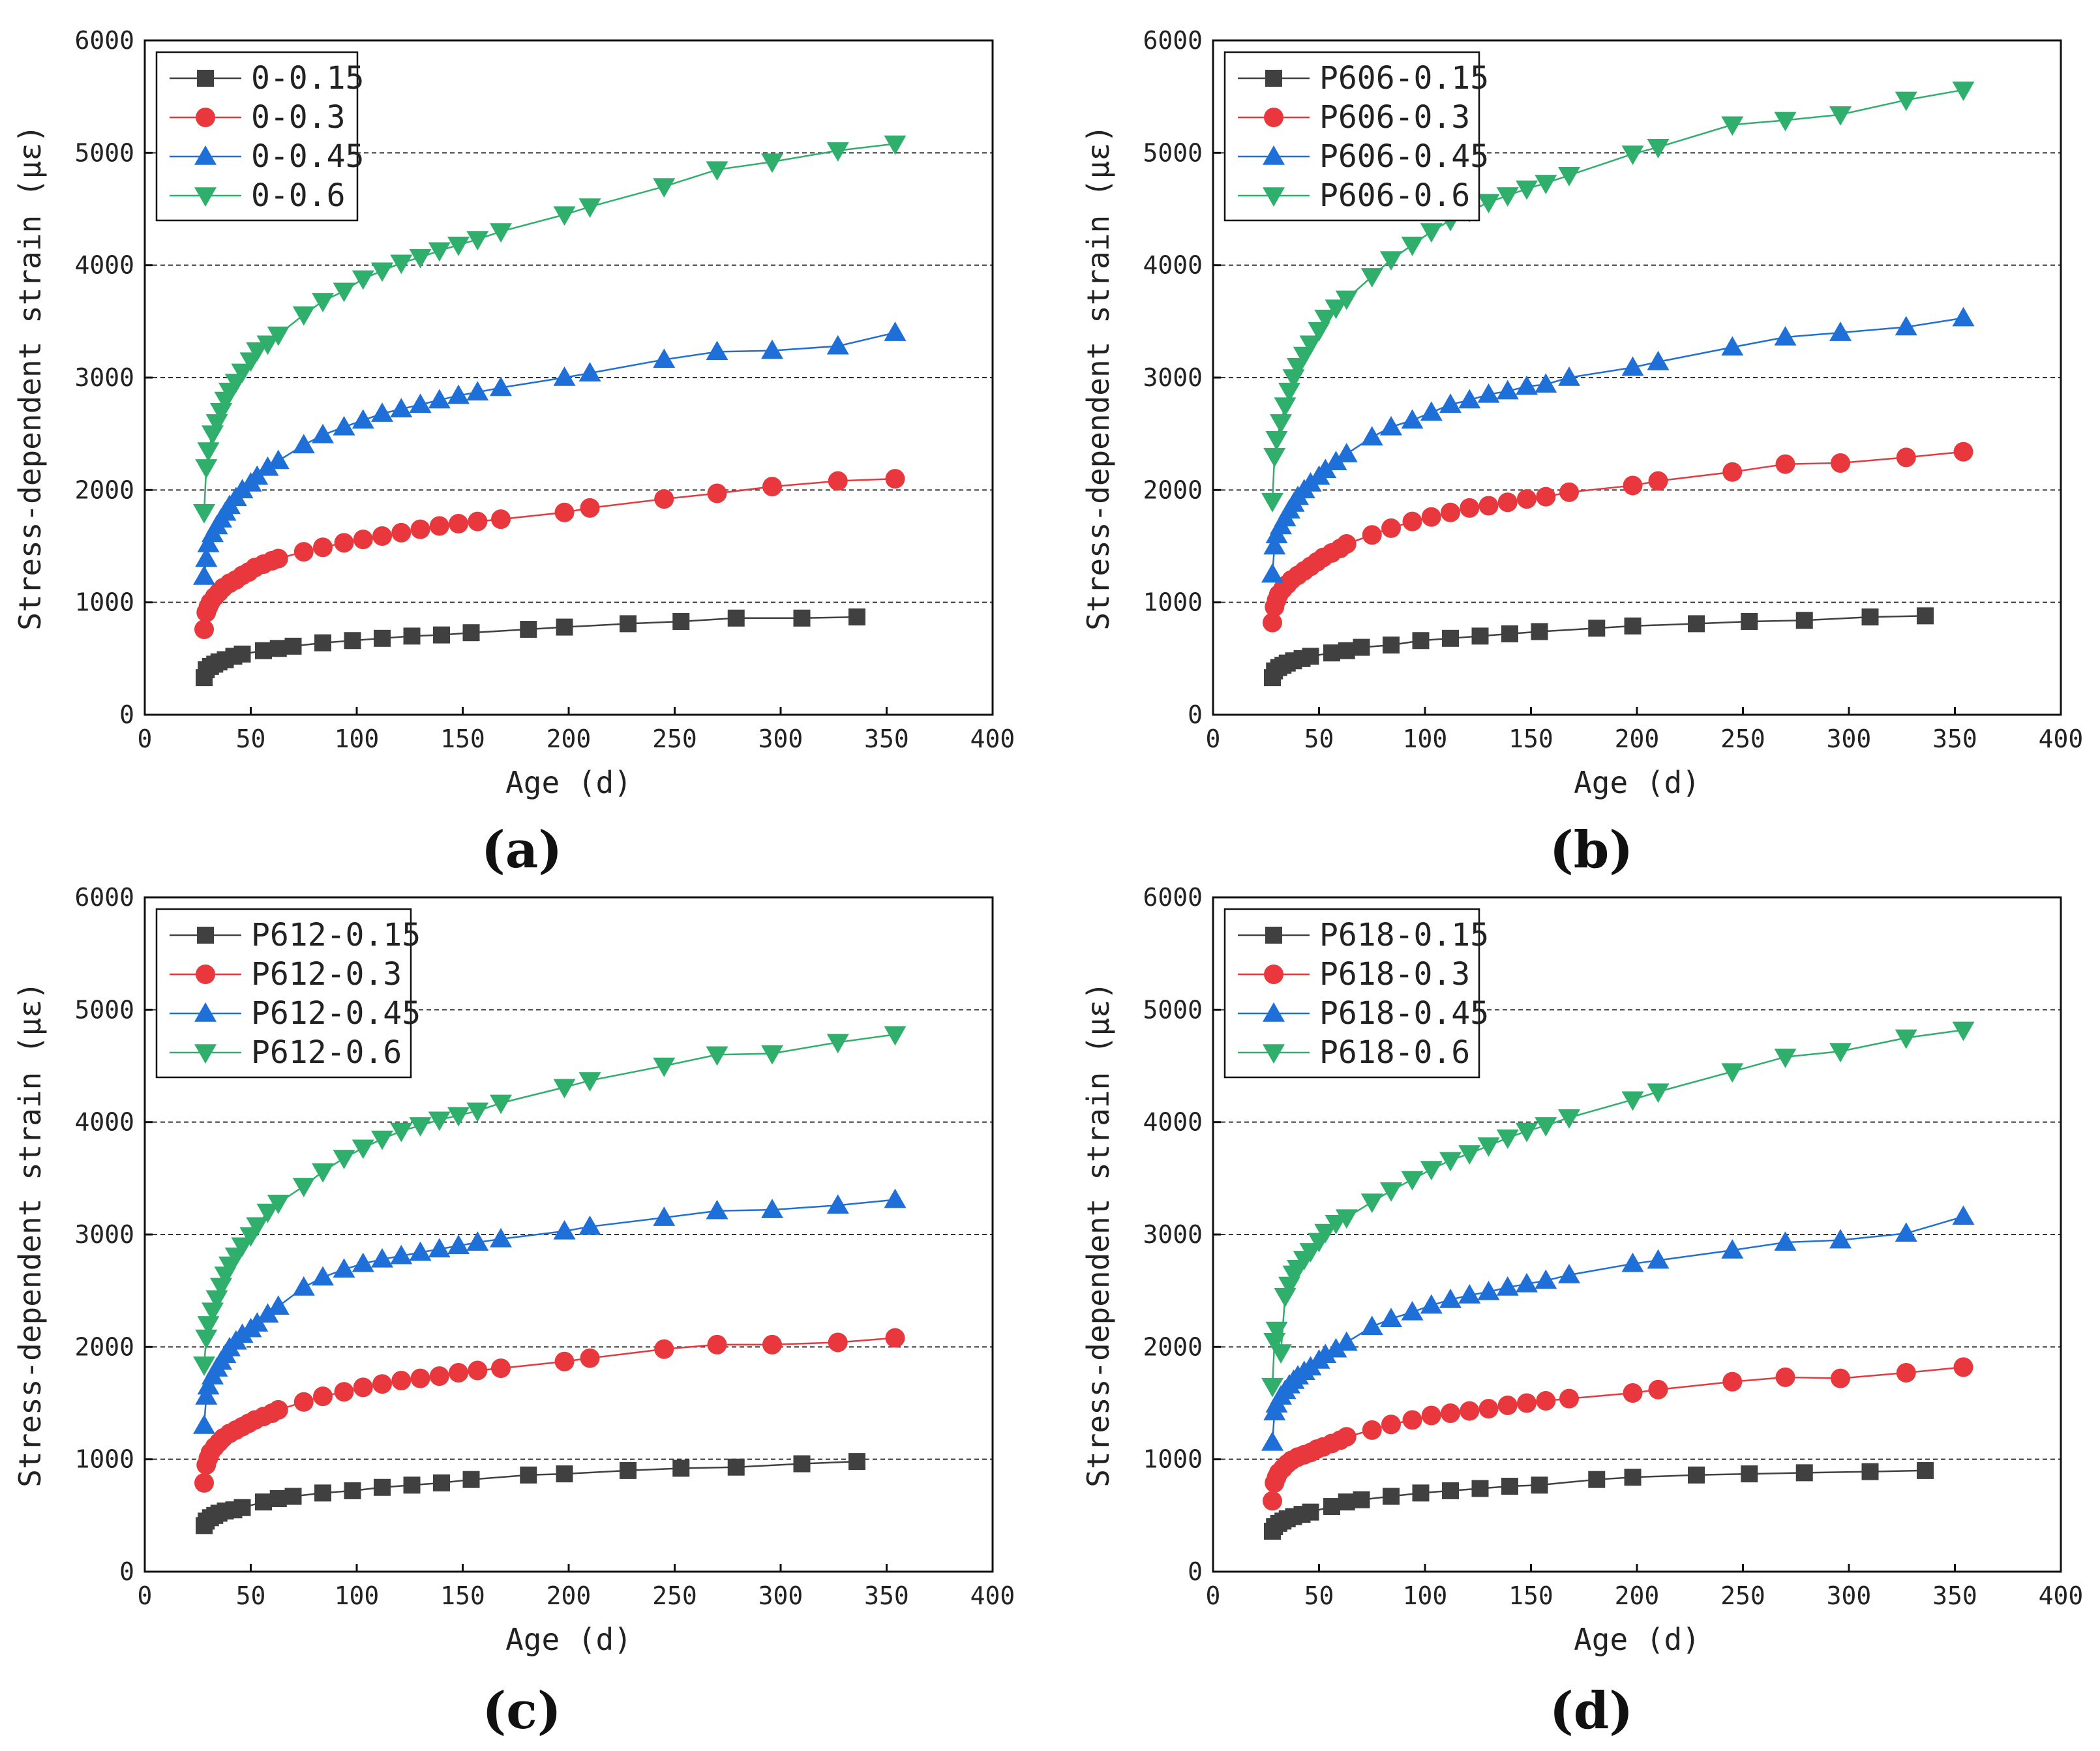 The height and width of the screenshot is (1751, 2100). What do you see at coordinates (1954, 1595) in the screenshot?
I see `x-tick-label: 350` at bounding box center [1954, 1595].